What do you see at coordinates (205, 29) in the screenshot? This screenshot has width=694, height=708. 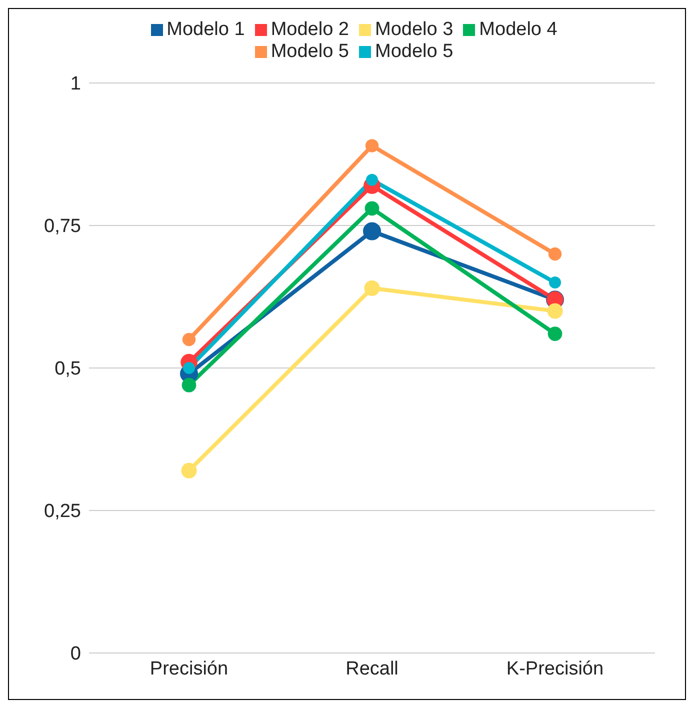 I see `legend-label: Modelo 1` at bounding box center [205, 29].